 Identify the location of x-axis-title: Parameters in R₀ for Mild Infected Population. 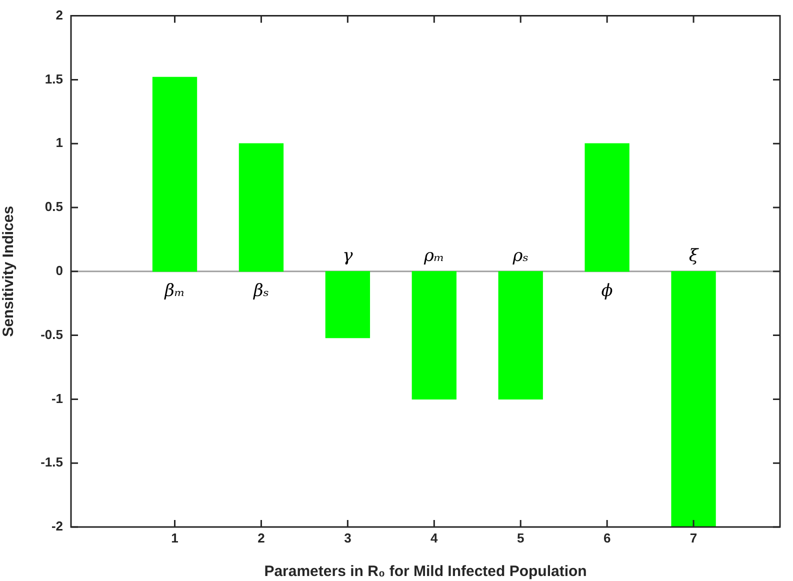
(425, 571).